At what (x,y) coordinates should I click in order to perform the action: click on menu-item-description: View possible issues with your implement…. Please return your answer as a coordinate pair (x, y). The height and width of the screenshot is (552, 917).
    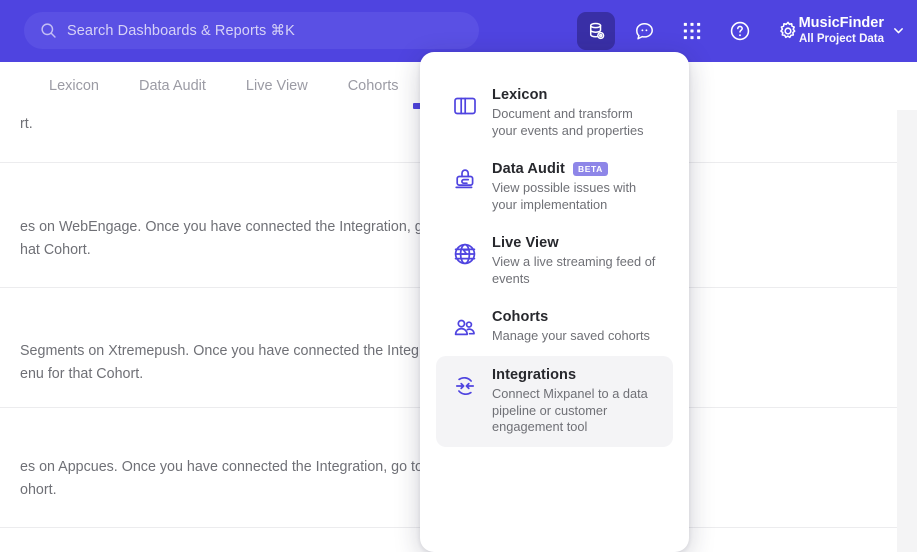
    Looking at the image, I should click on (564, 196).